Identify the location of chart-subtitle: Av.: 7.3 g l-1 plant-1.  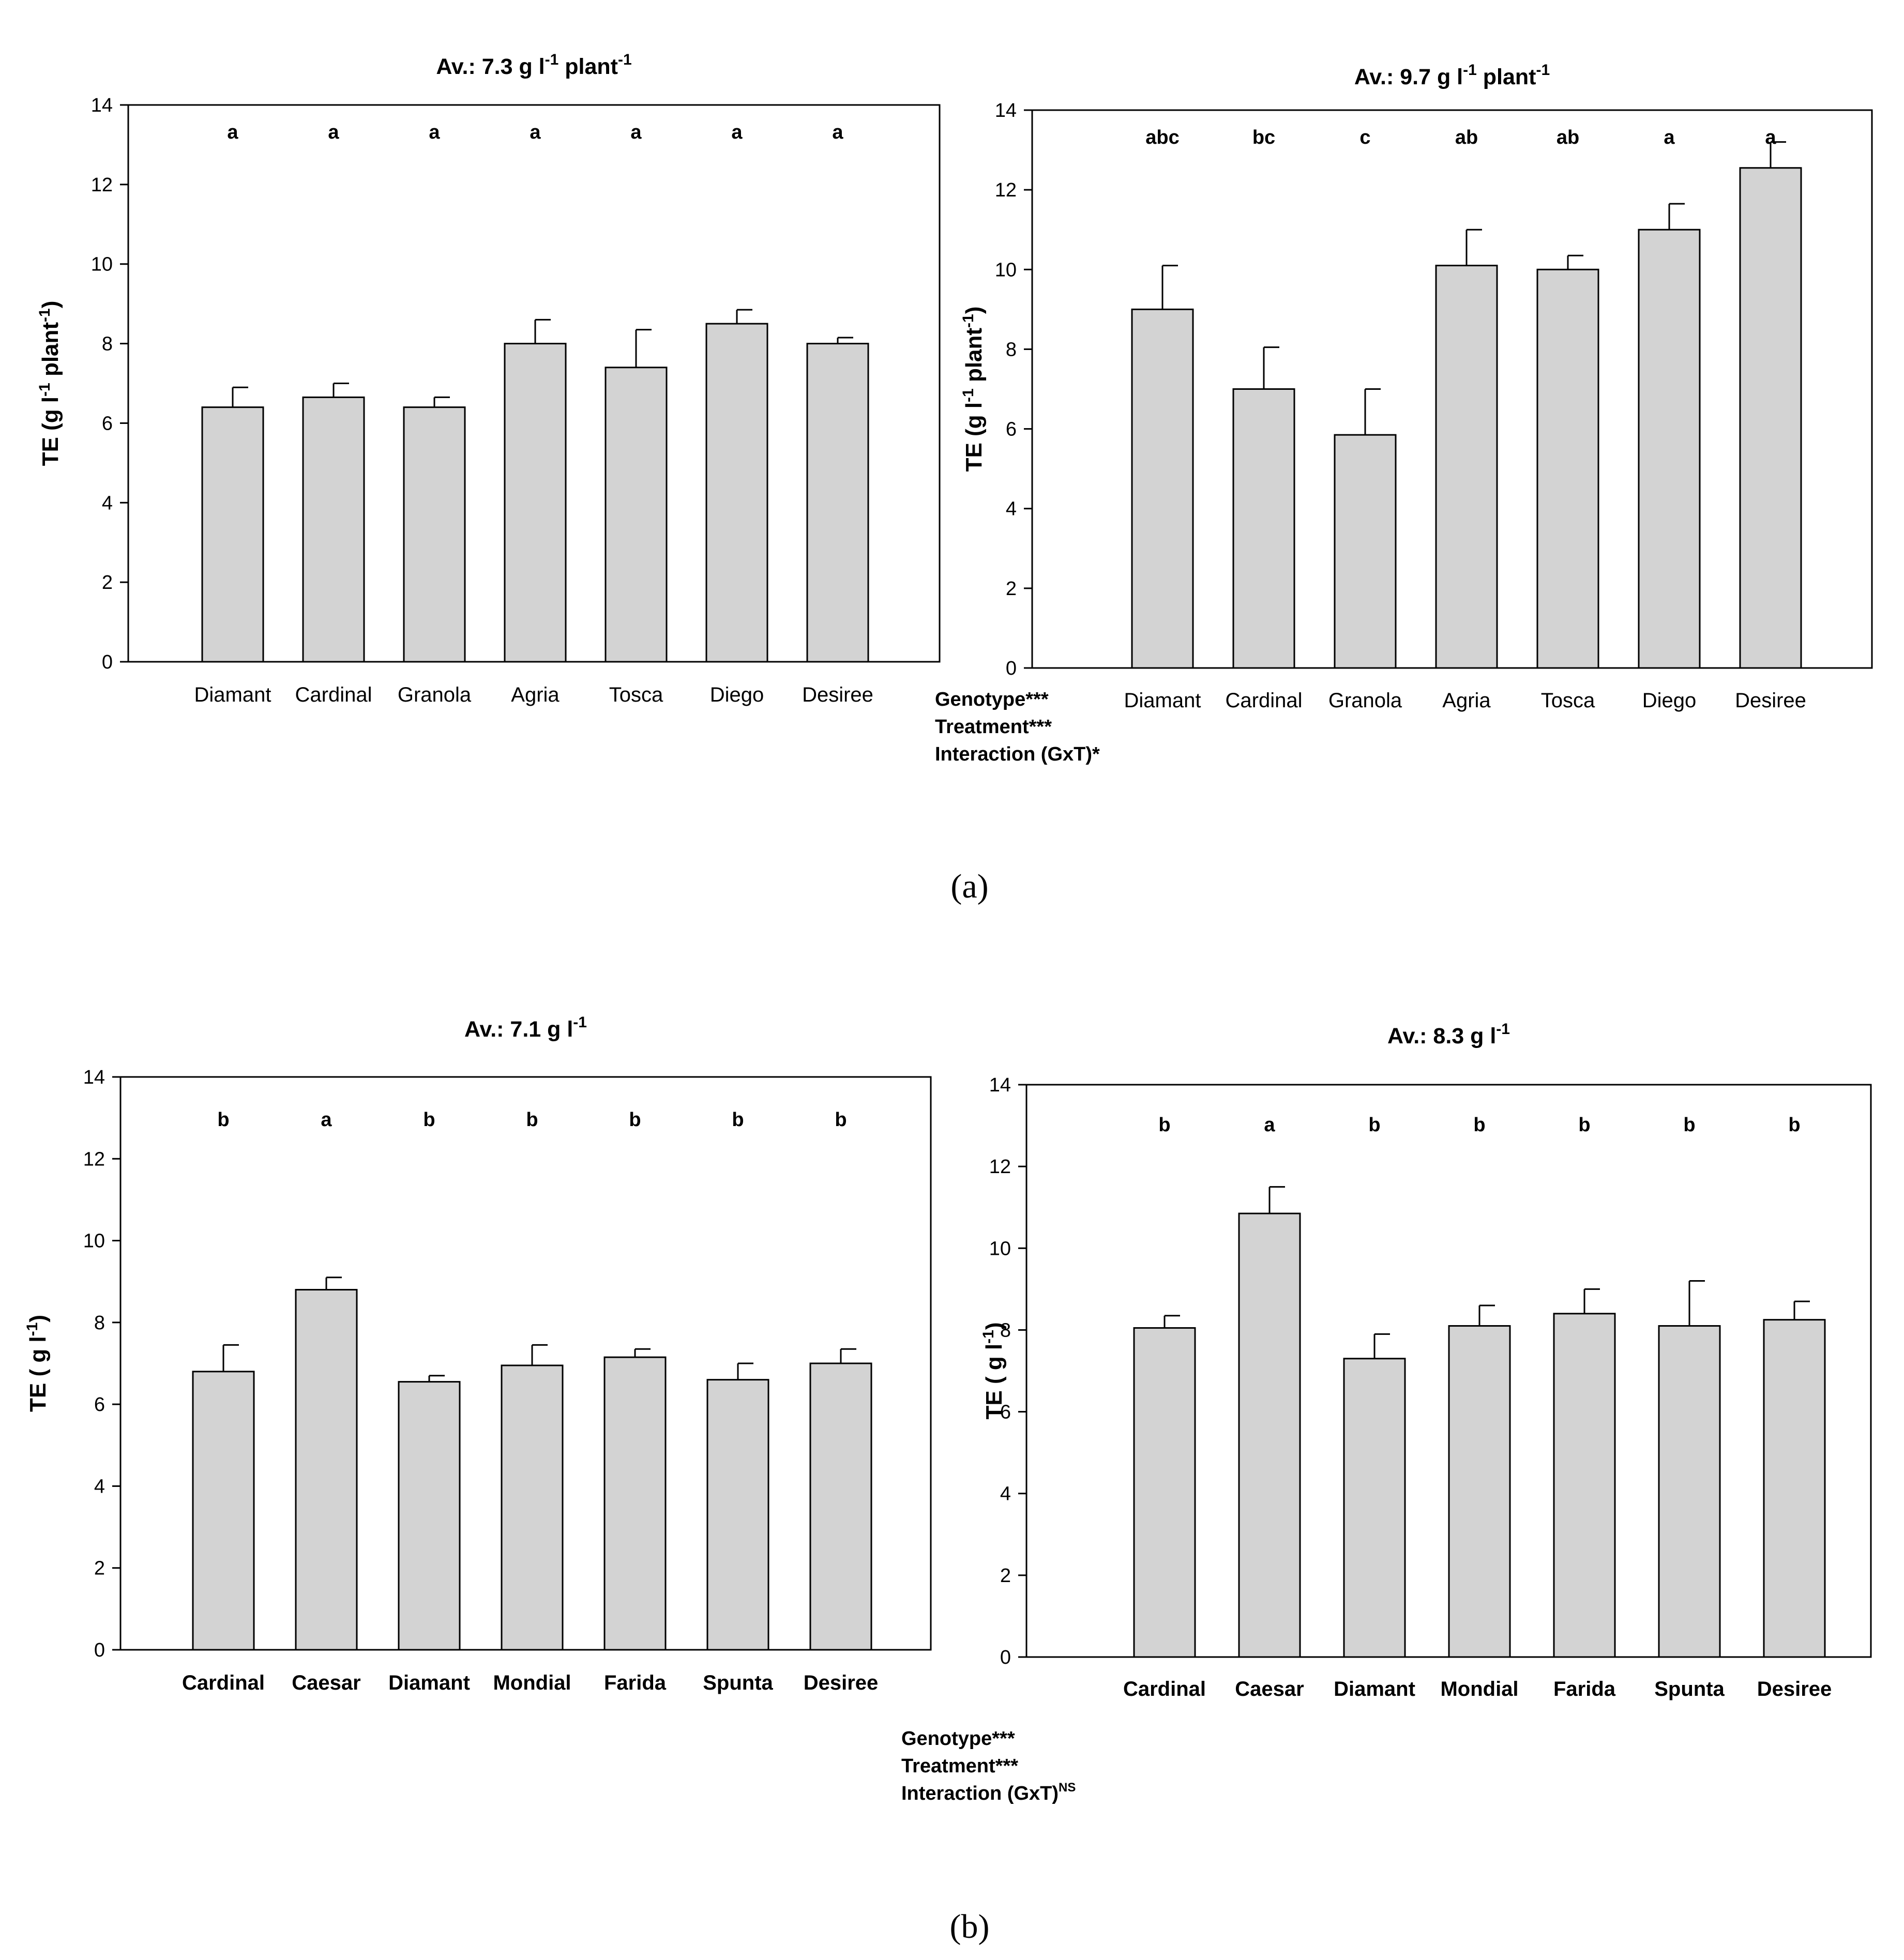
(533, 65).